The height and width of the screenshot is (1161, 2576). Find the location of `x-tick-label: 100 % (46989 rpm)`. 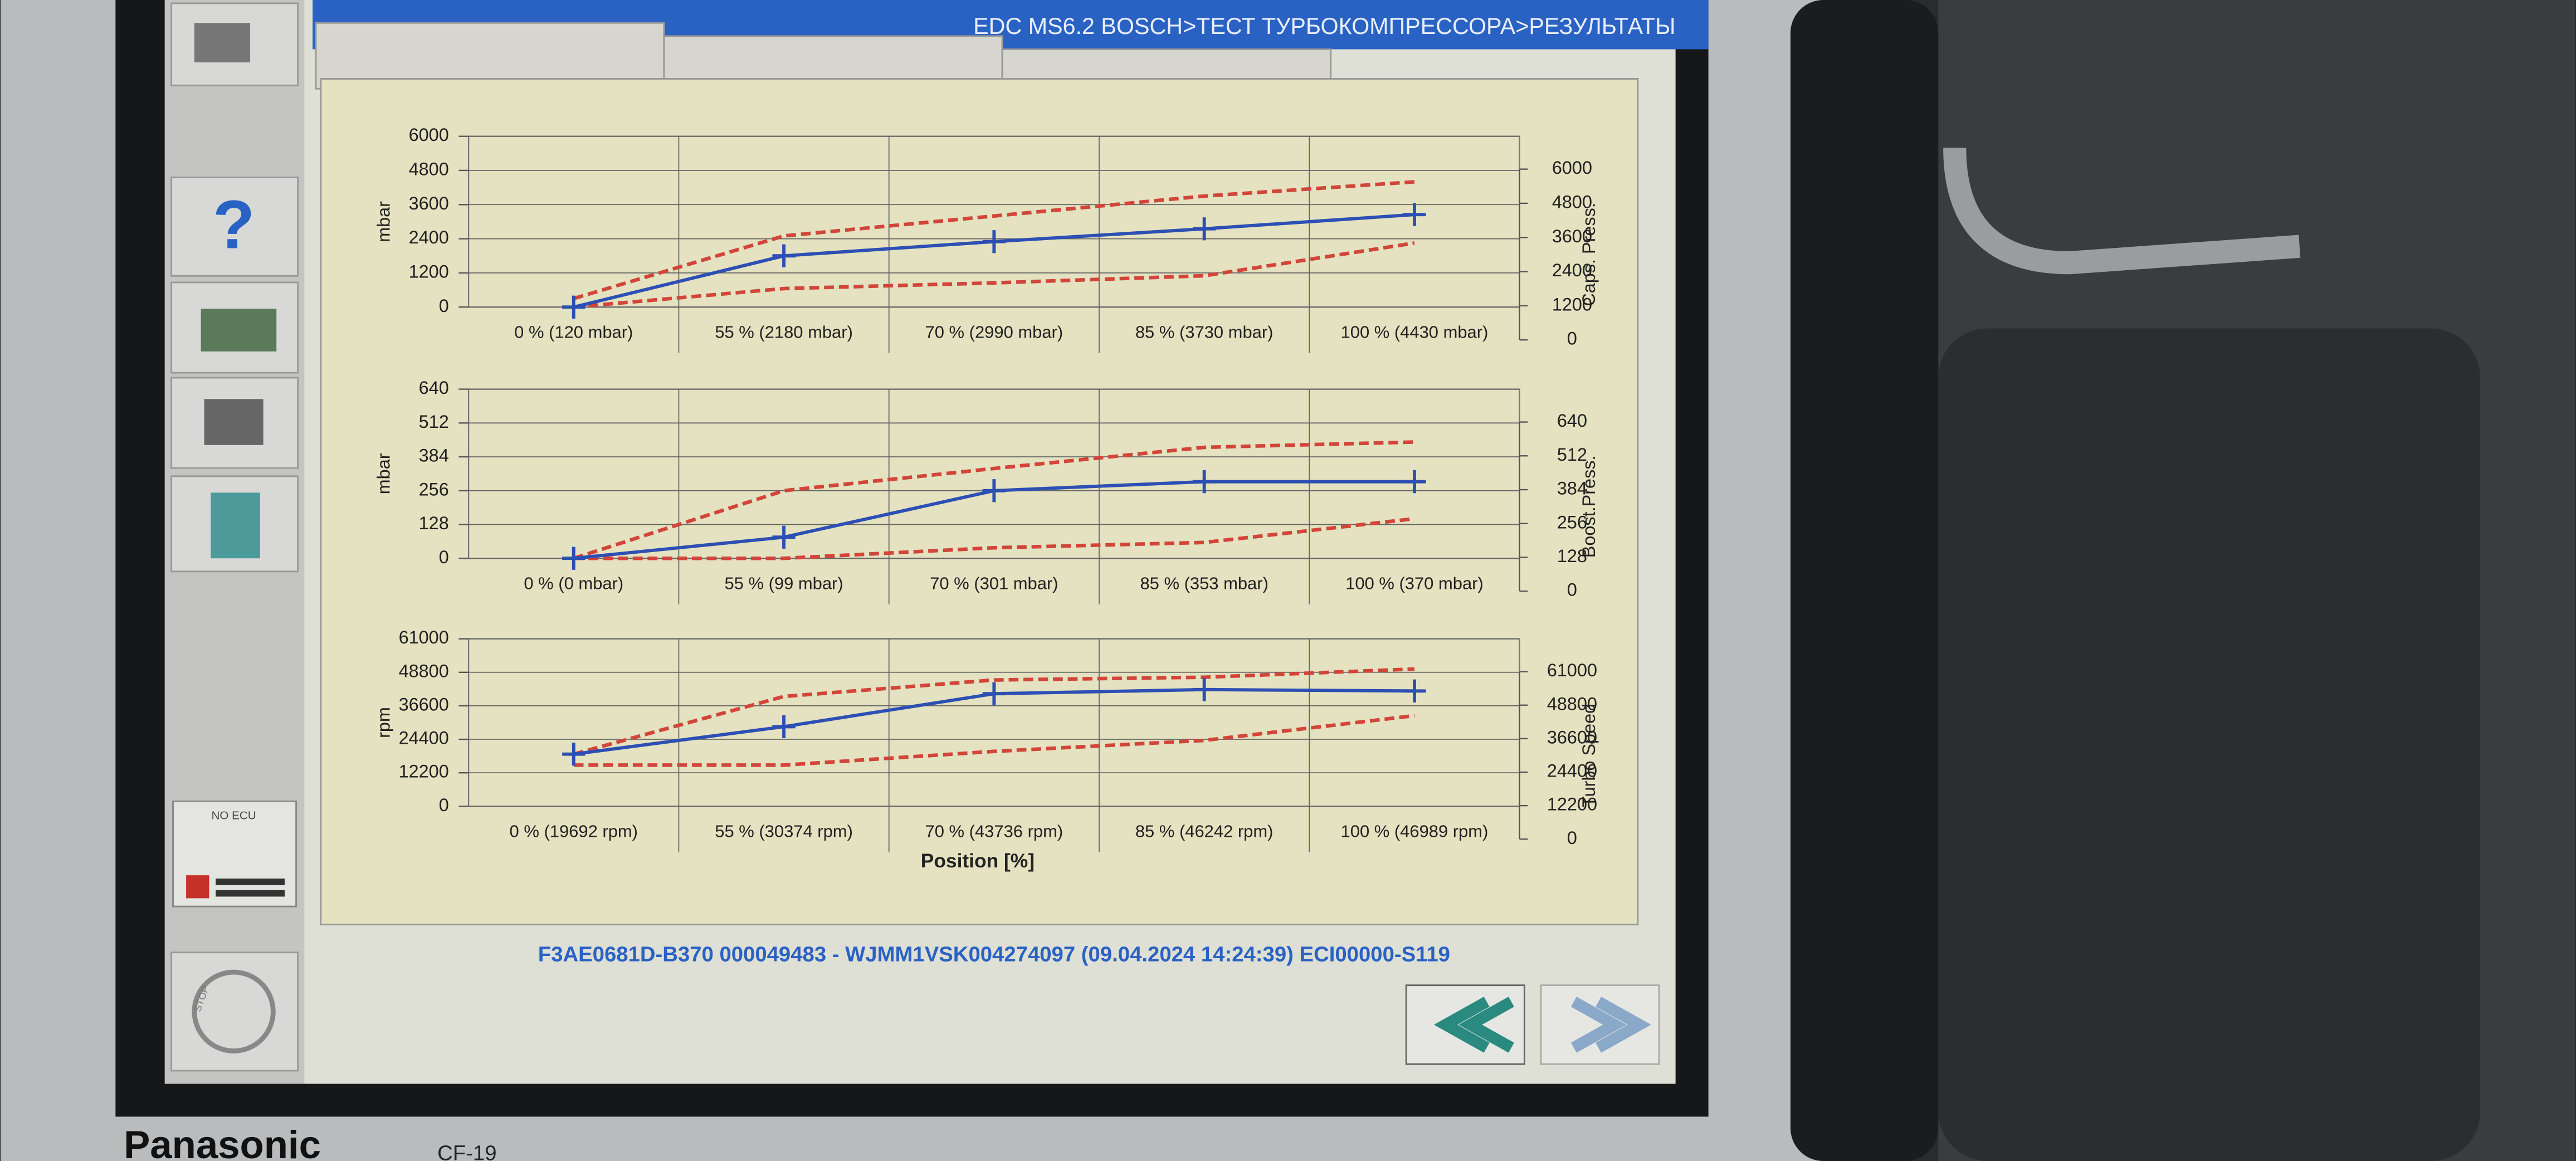

x-tick-label: 100 % (46989 rpm) is located at coordinates (1415, 831).